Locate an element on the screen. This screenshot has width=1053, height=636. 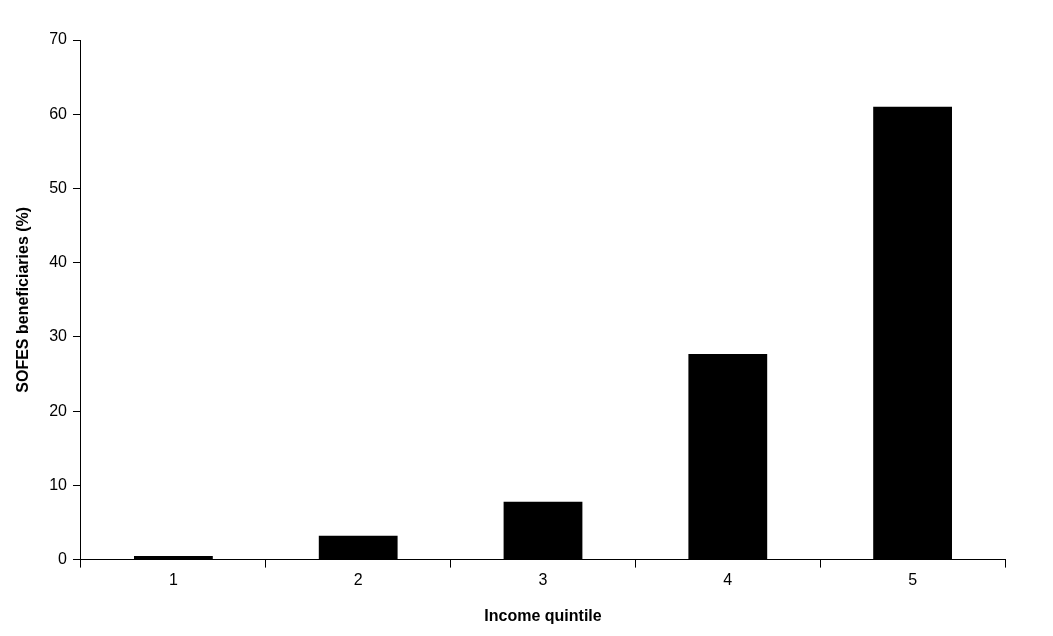
x-tick-label: 5 is located at coordinates (913, 579).